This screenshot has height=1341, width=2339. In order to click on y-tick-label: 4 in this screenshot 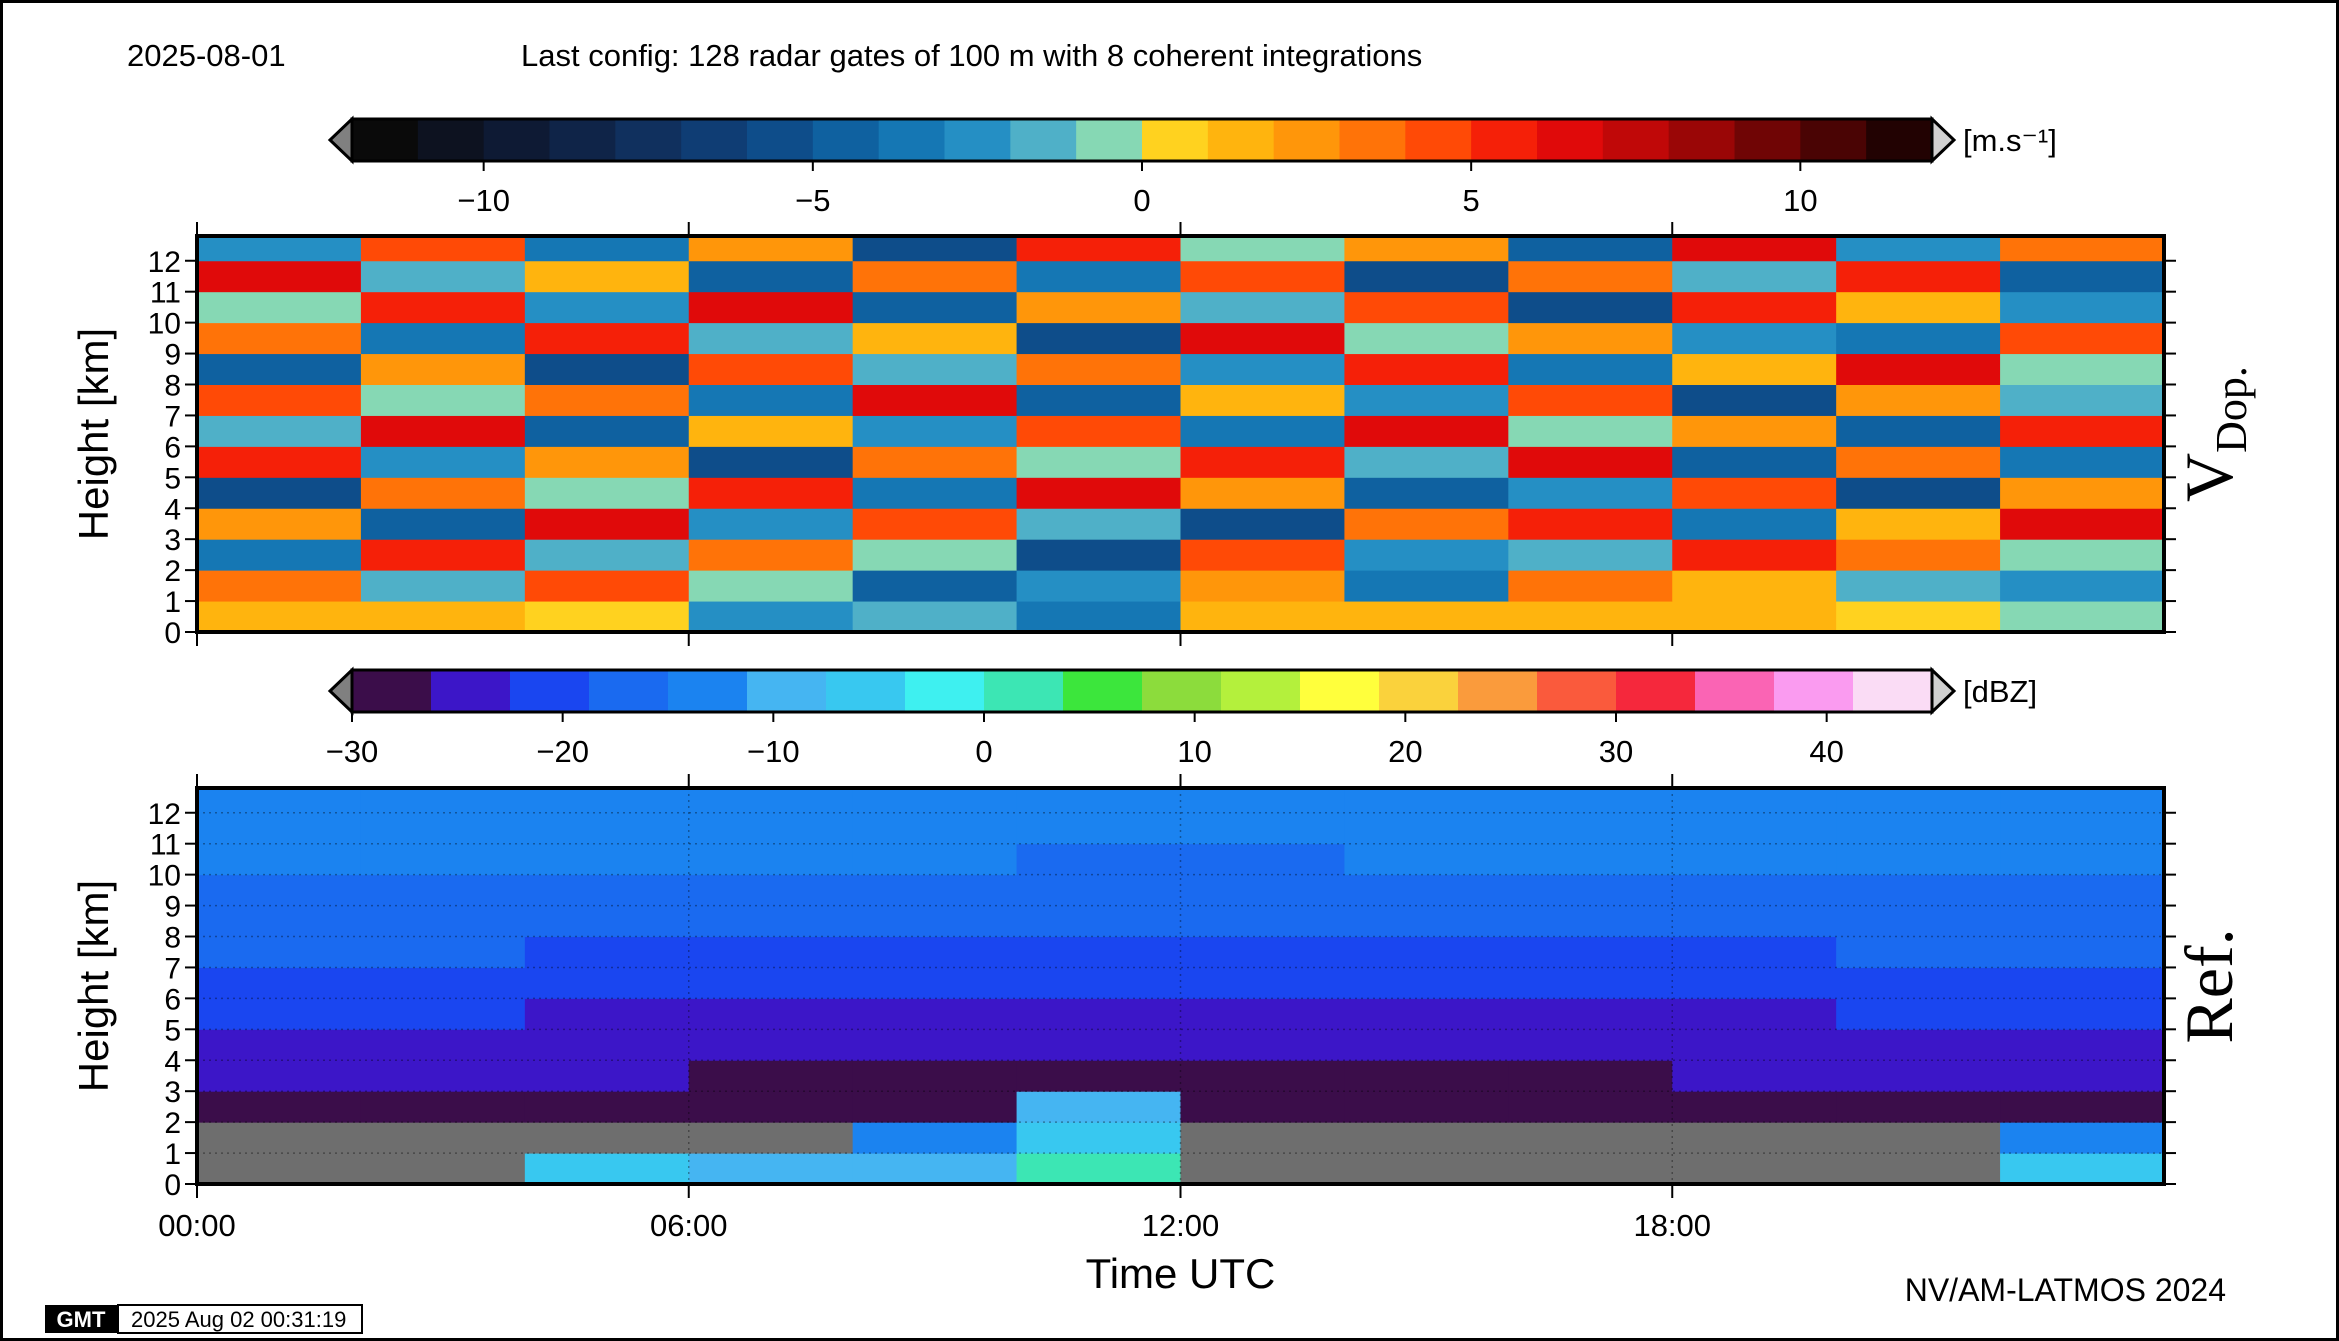, I will do `click(172, 509)`.